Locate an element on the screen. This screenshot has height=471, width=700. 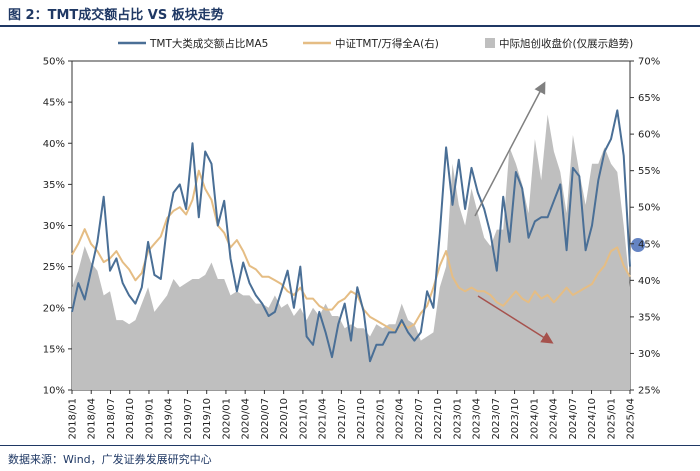
x-tick-label: 2024/01 is located at coordinates (534, 419).